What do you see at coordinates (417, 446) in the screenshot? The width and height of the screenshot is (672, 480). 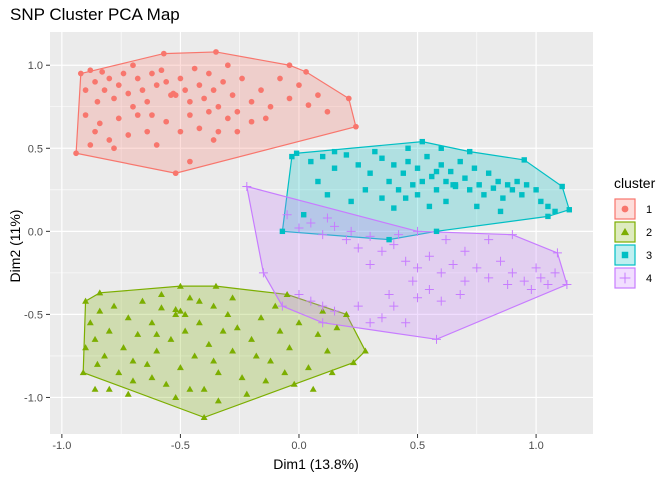 I see `x-tick-label: 0.5` at bounding box center [417, 446].